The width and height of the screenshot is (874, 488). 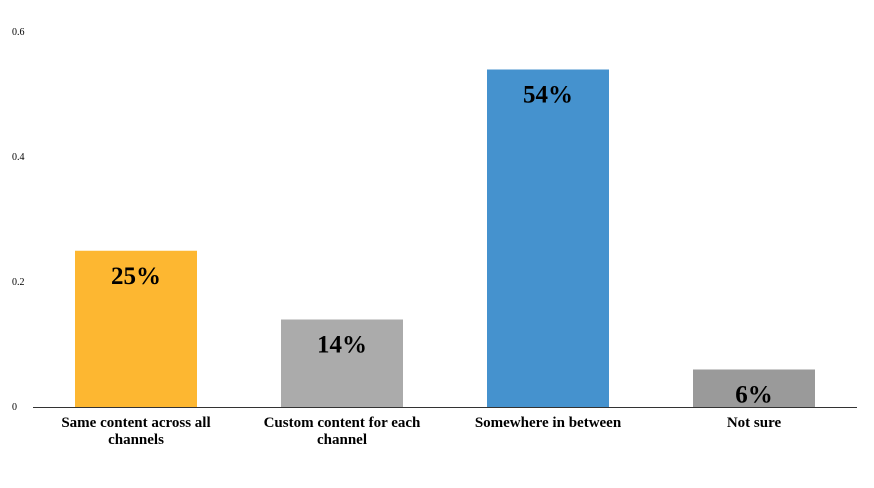 What do you see at coordinates (548, 95) in the screenshot?
I see `bar-value-label: 54%` at bounding box center [548, 95].